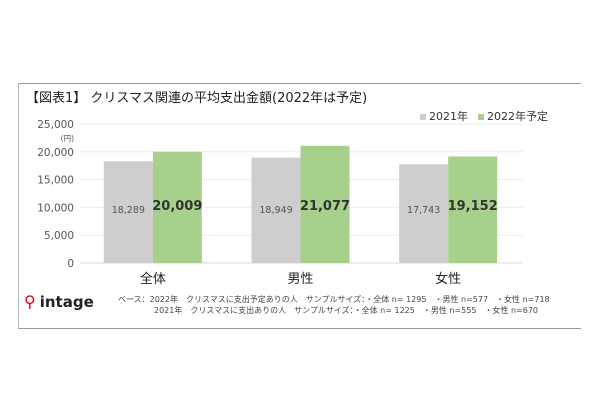  I want to click on data-label: 19,152, so click(473, 206).